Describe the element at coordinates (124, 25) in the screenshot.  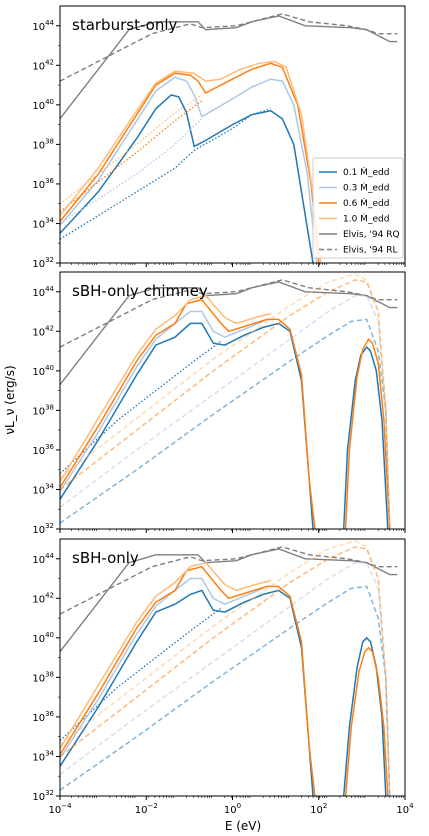
I see `panel-title: starburst-only` at that location.